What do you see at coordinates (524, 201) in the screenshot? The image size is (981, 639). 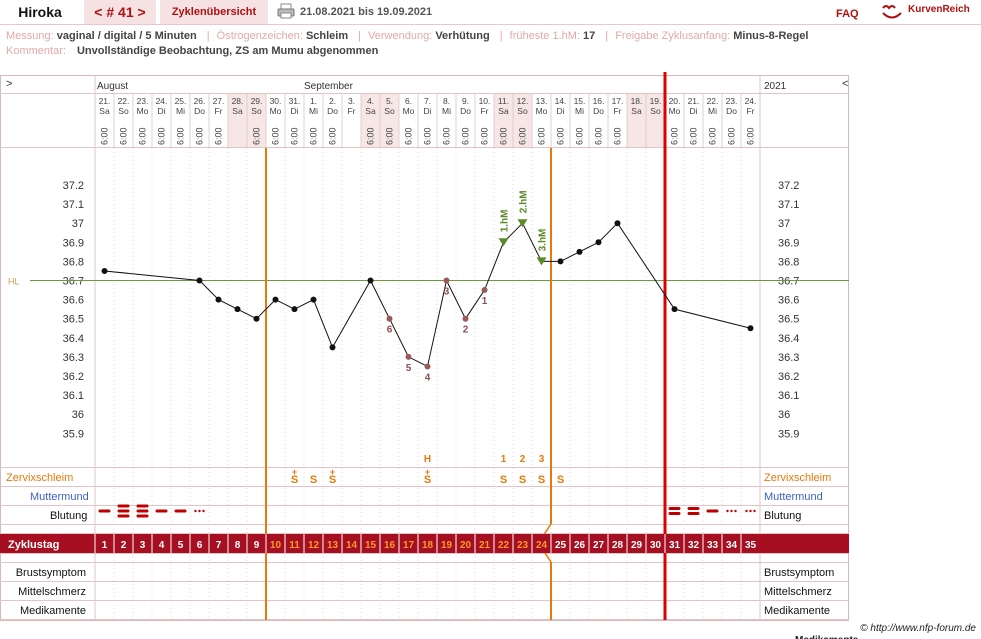 I see `high-measurement-label: 2.hM` at bounding box center [524, 201].